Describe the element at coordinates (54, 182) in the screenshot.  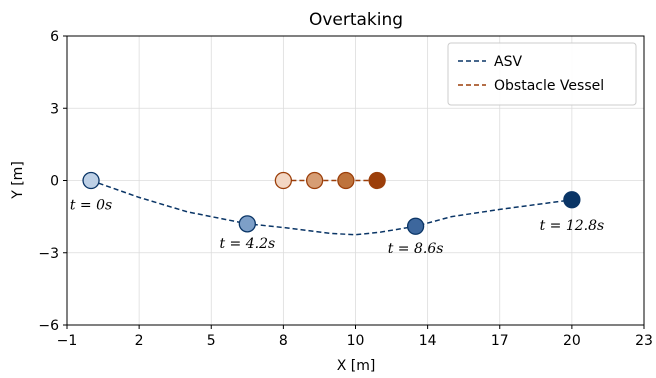
I see `y-tick-label: 0` at that location.